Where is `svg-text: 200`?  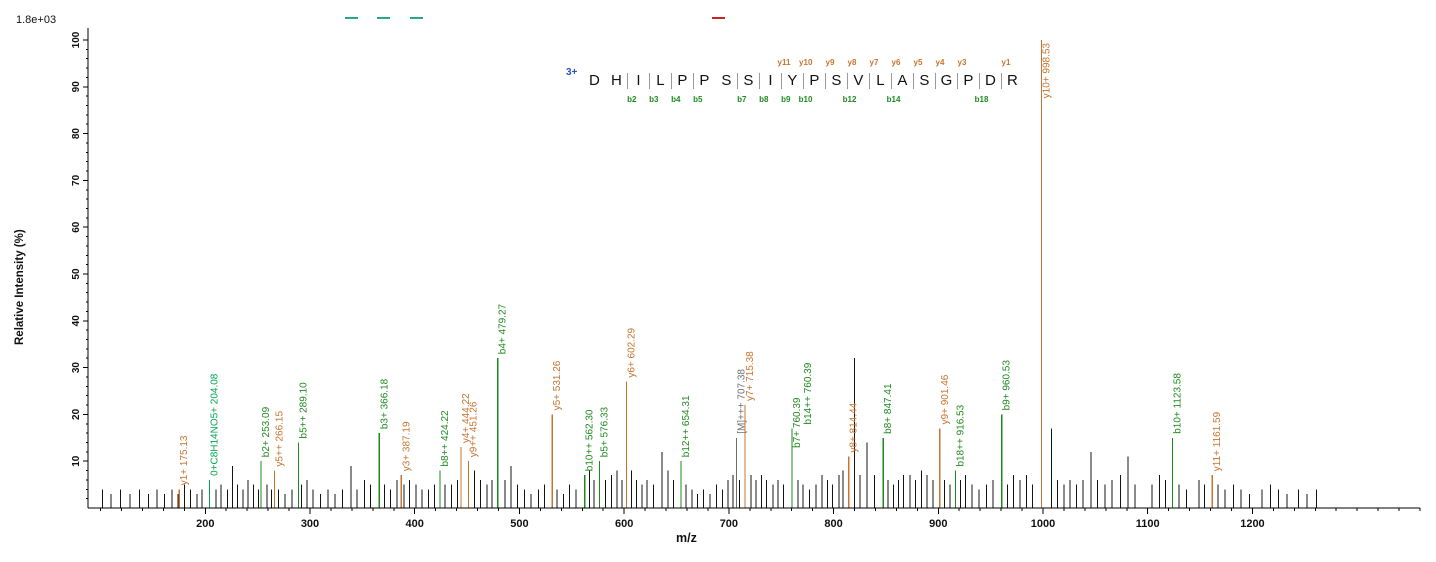
svg-text: 200 is located at coordinates (205, 524).